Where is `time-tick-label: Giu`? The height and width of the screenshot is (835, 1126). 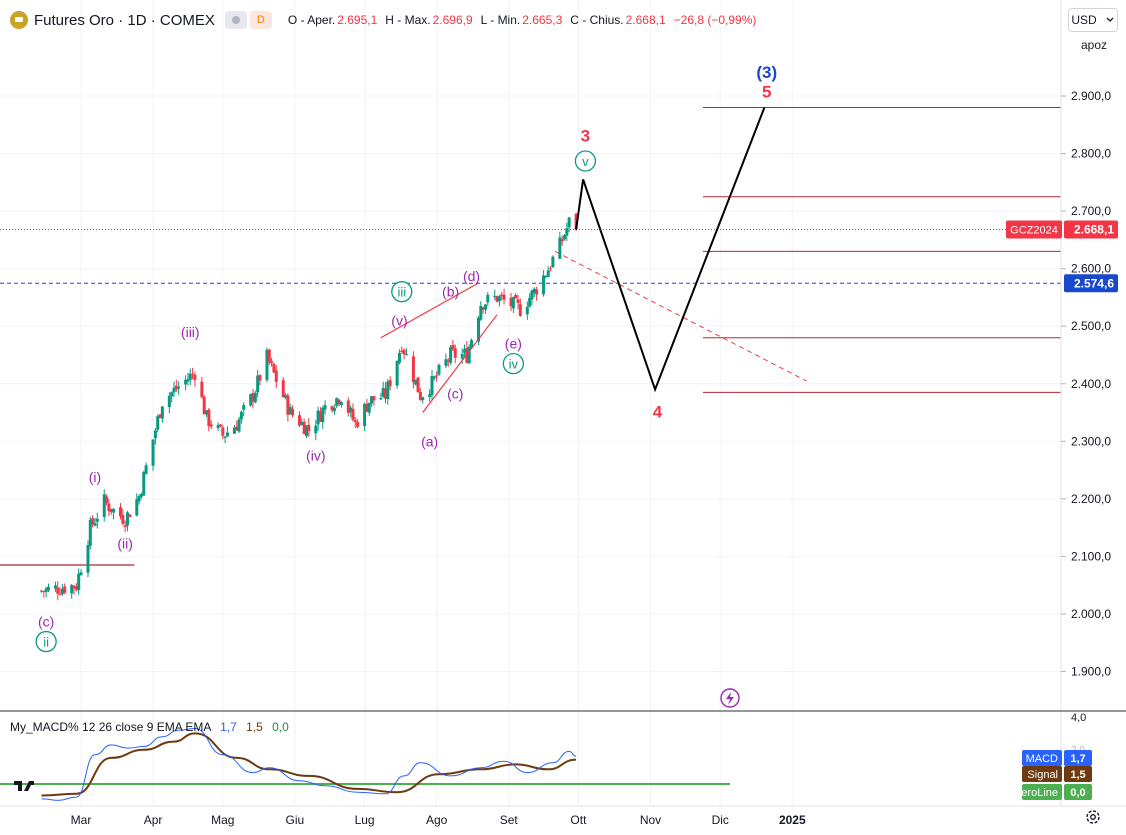 time-tick-label: Giu is located at coordinates (295, 820).